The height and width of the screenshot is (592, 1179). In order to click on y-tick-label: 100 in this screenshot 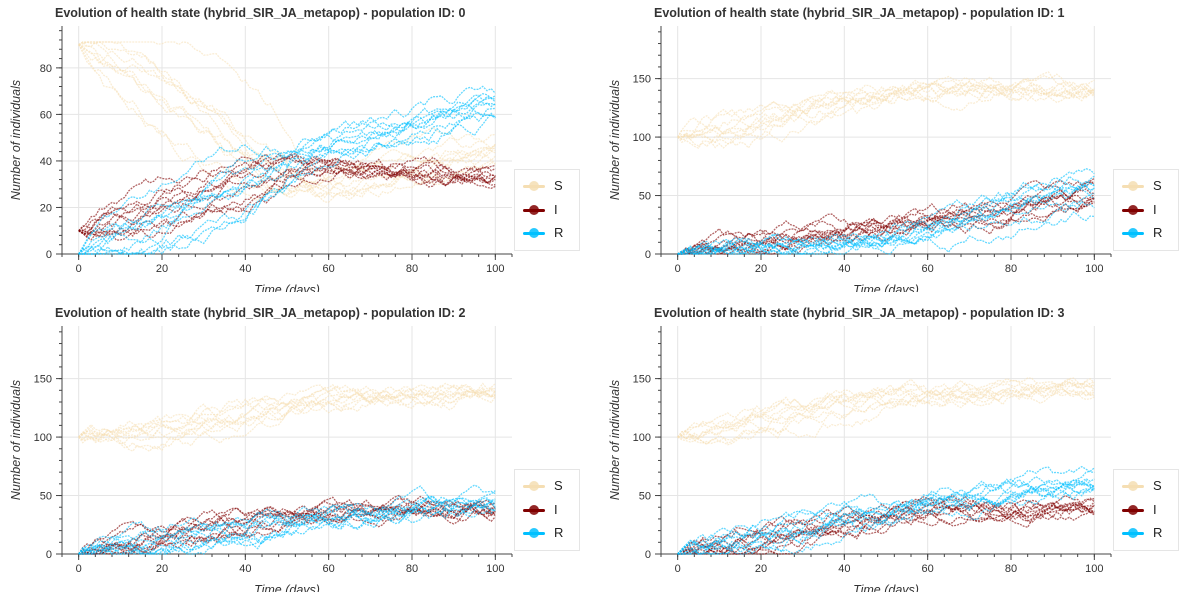, I will do `click(642, 138)`.